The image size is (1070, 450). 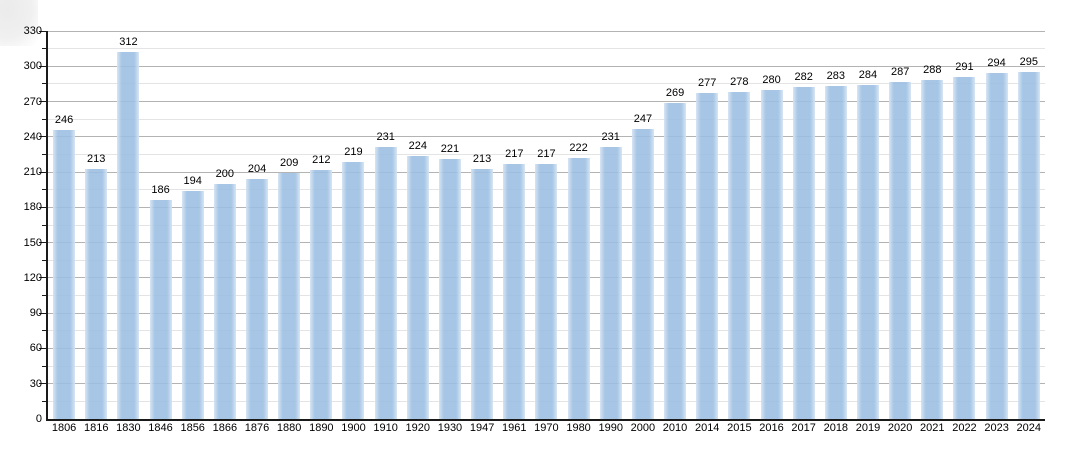 I want to click on bar-value-label: 204, so click(x=257, y=169).